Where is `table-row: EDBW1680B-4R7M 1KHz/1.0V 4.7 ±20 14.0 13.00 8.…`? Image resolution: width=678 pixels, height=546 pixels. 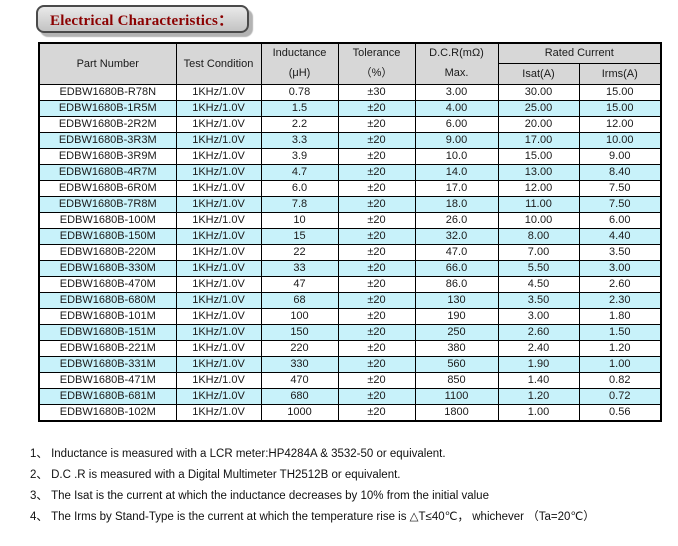
table-row: EDBW1680B-4R7M 1KHz/1.0V 4.7 ±20 14.0 13.00 8.… is located at coordinates (350, 172).